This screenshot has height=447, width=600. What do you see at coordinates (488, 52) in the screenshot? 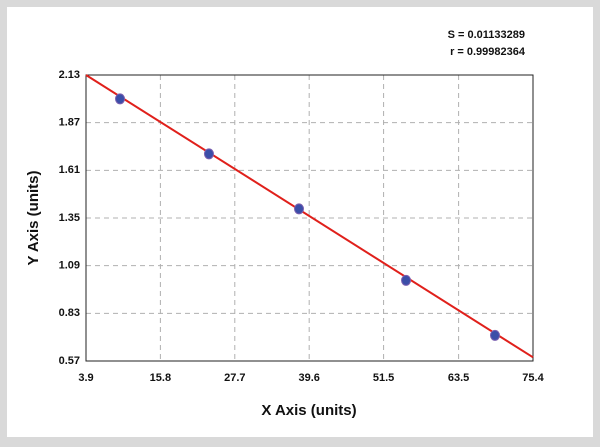
I see `annotation: r = 0.99982364` at bounding box center [488, 52].